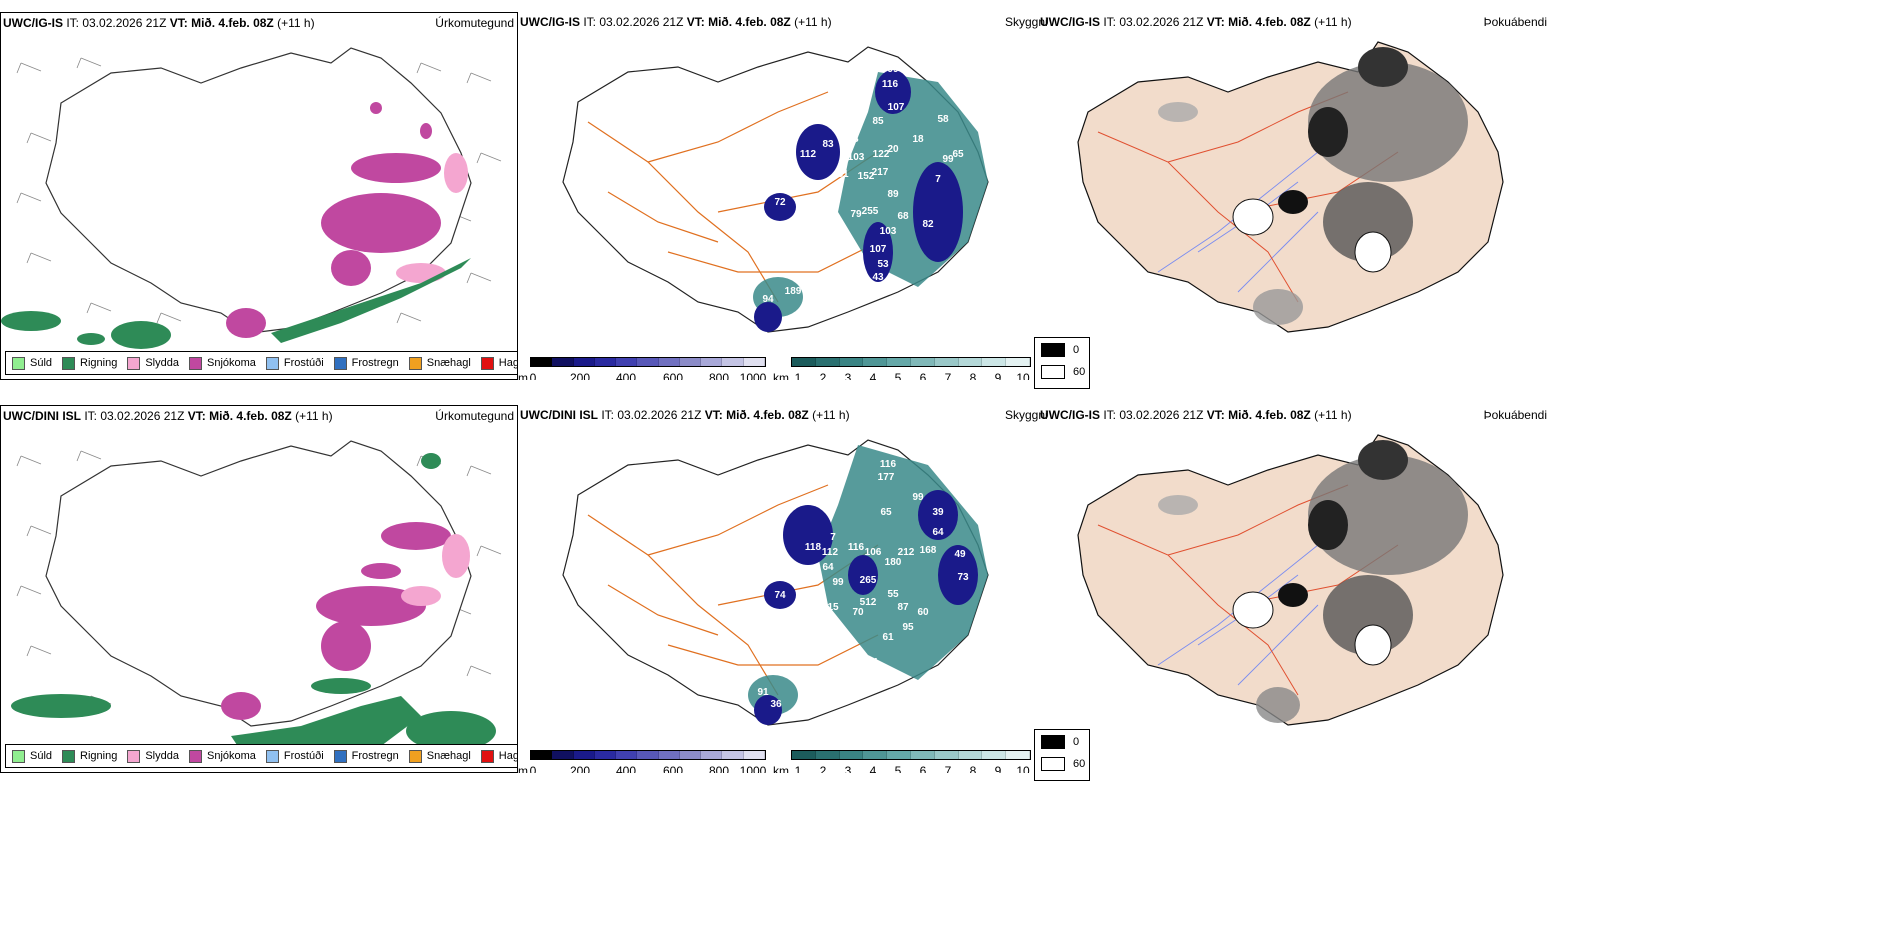  What do you see at coordinates (533, 375) in the screenshot?
I see `tick-label: 0` at bounding box center [533, 375].